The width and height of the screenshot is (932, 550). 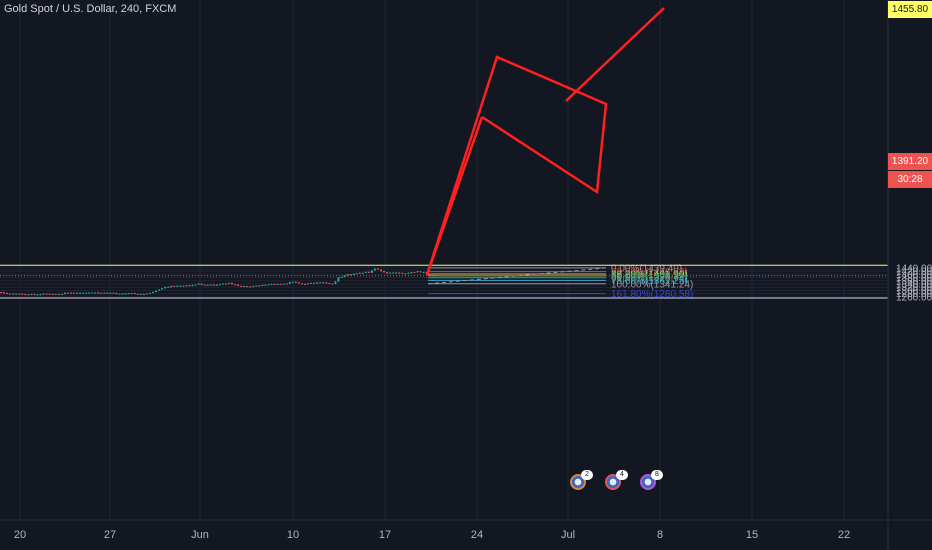 I want to click on price-tick-label: 1340.00, so click(x=914, y=285).